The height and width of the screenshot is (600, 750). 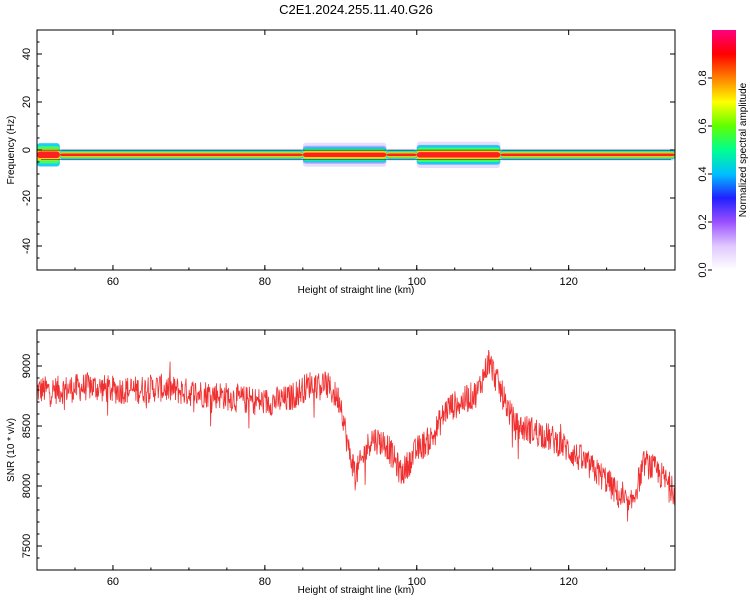 What do you see at coordinates (417, 282) in the screenshot?
I see `spectrogram-x-tick-label: 100` at bounding box center [417, 282].